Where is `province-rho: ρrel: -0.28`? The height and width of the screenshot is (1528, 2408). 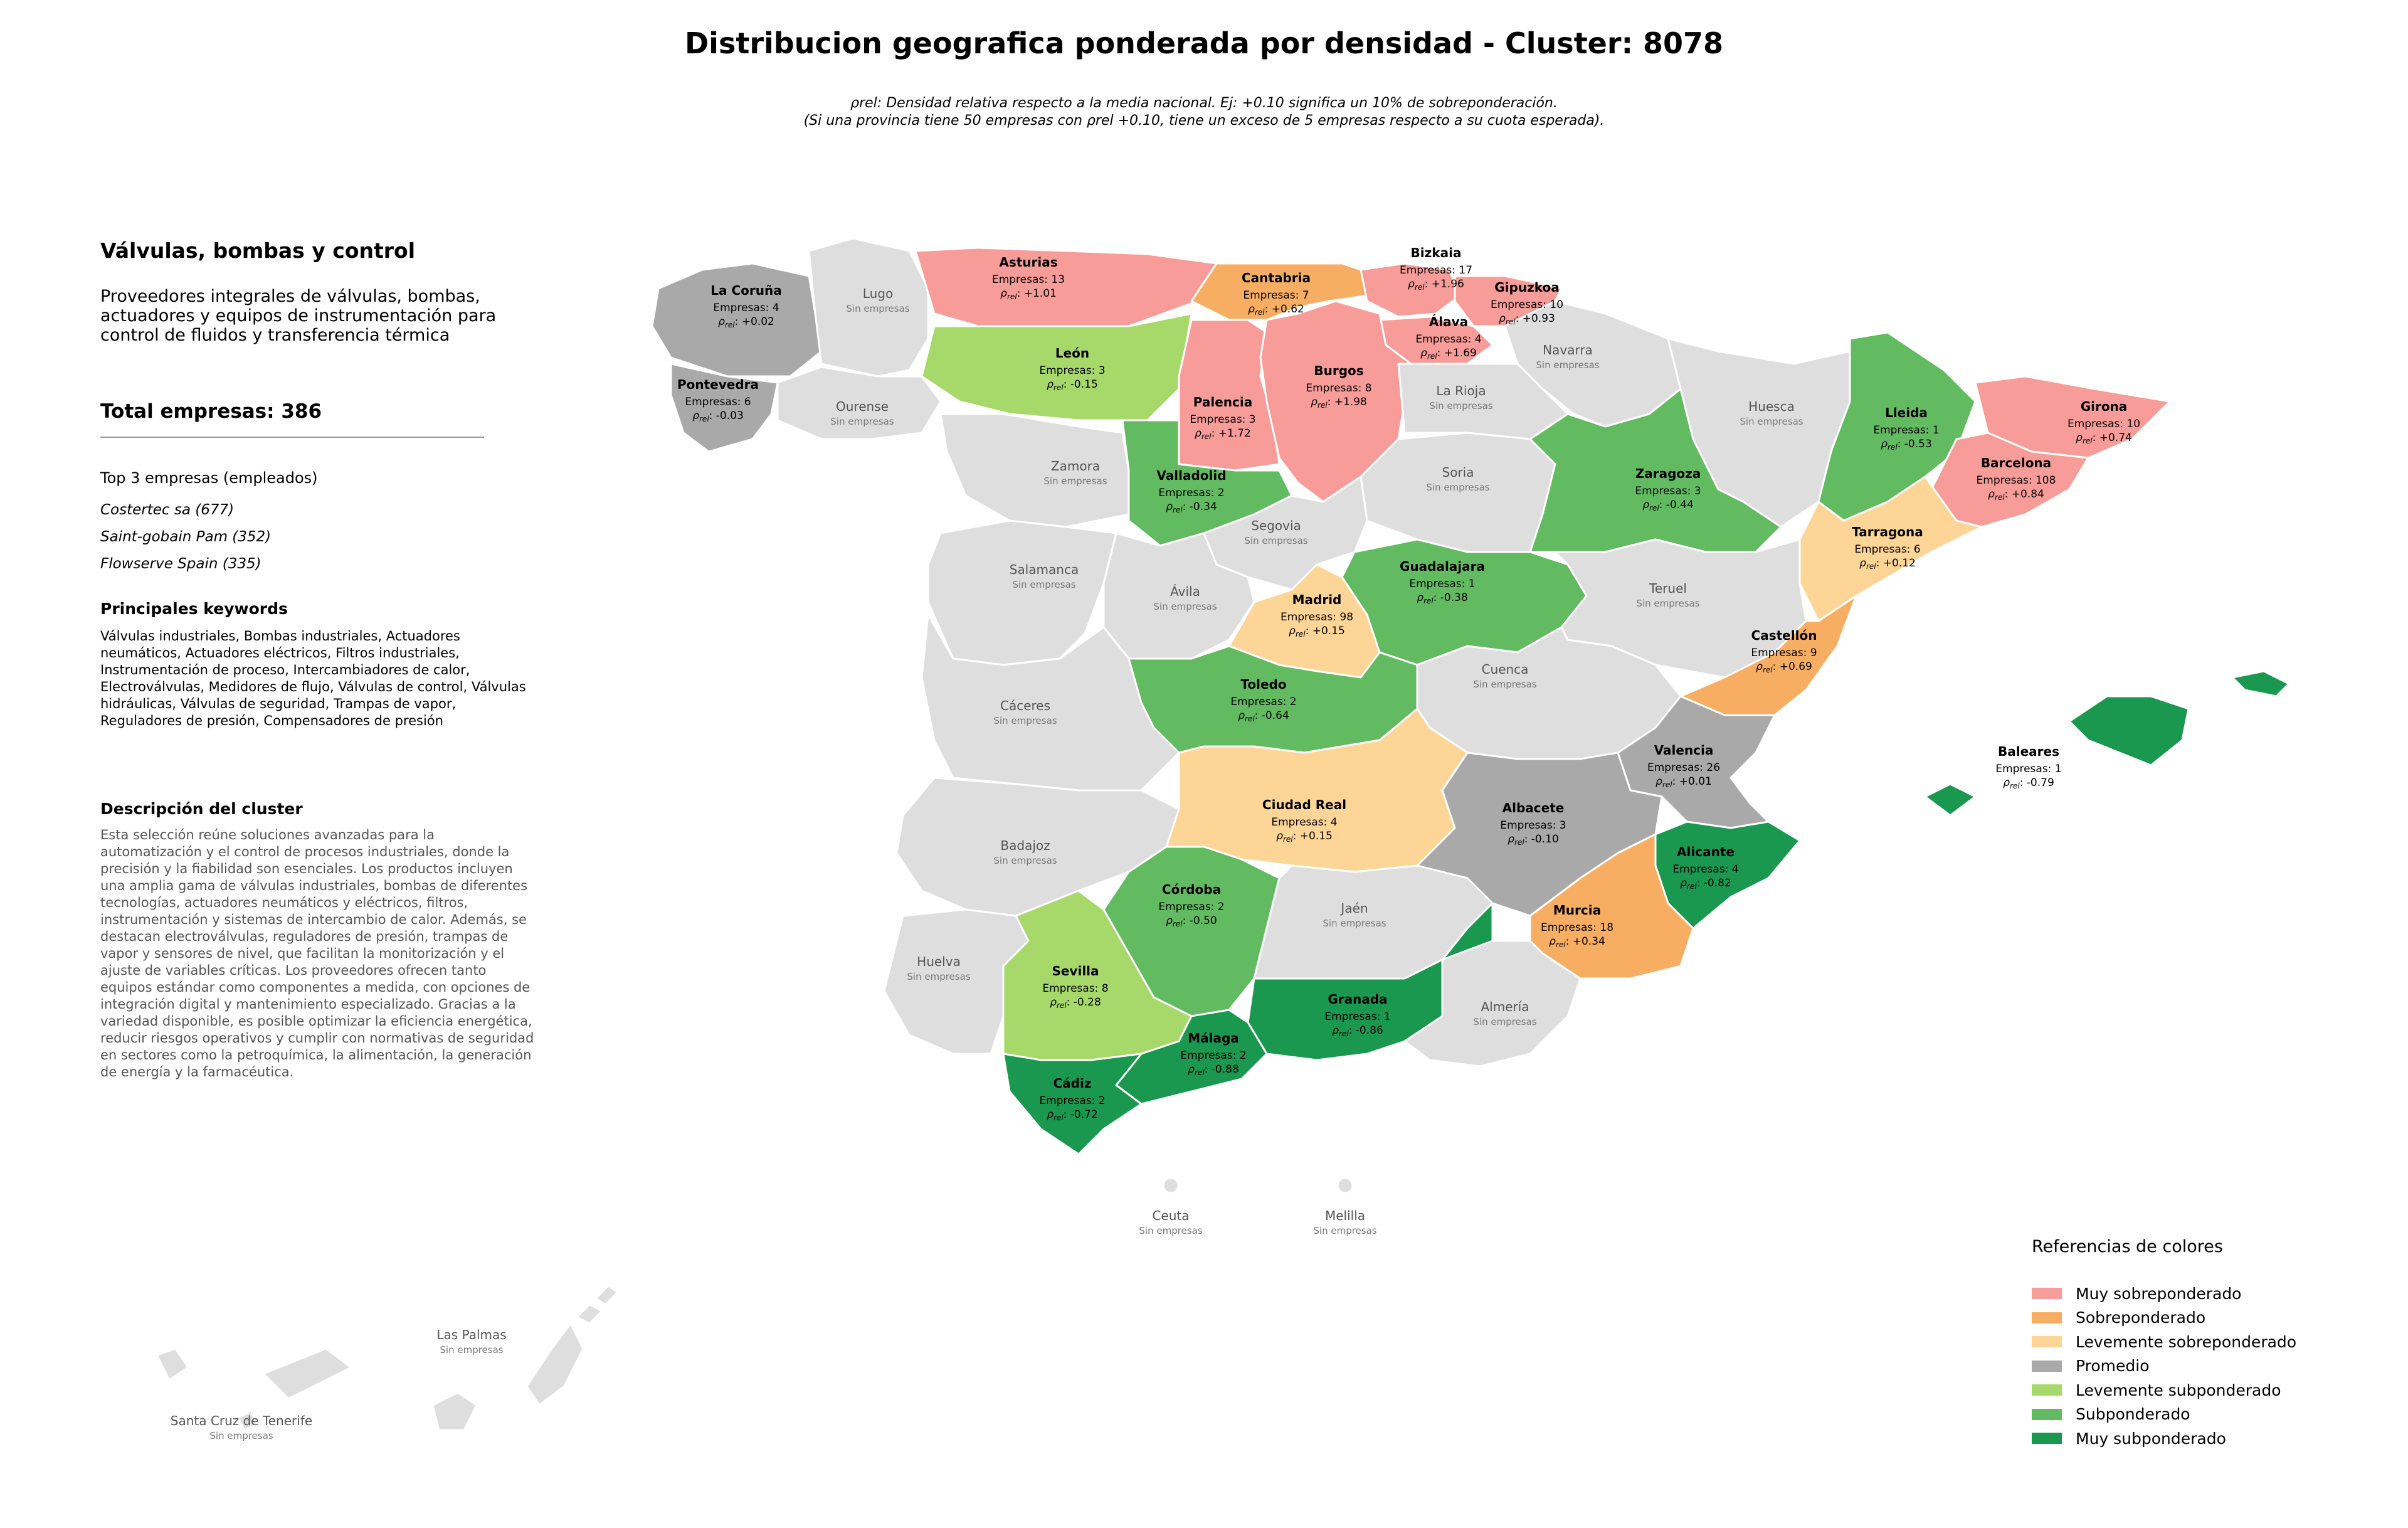 province-rho: ρrel: -0.28 is located at coordinates (1075, 1003).